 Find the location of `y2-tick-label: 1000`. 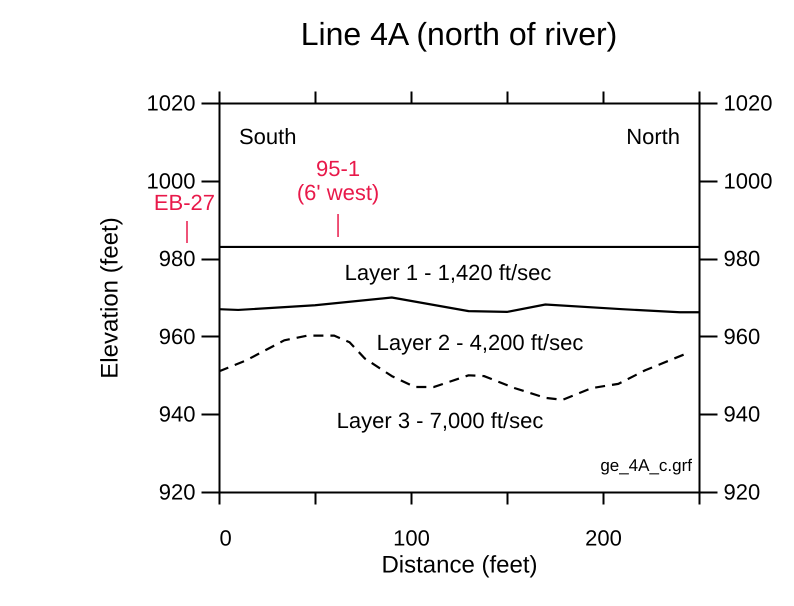

y2-tick-label: 1000 is located at coordinates (748, 181).